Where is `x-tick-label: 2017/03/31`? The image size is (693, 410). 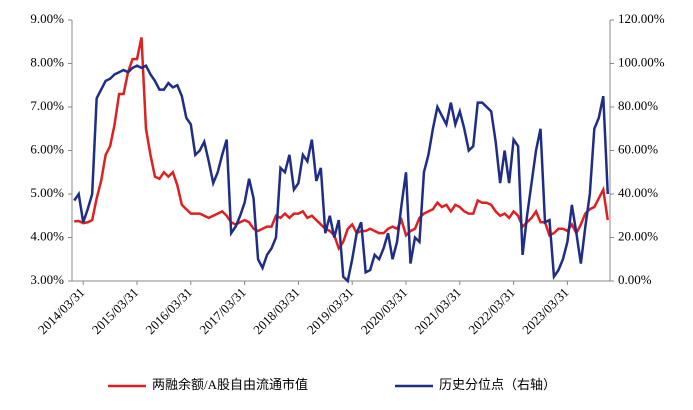
x-tick-label: 2017/03/31 is located at coordinates (222, 311).